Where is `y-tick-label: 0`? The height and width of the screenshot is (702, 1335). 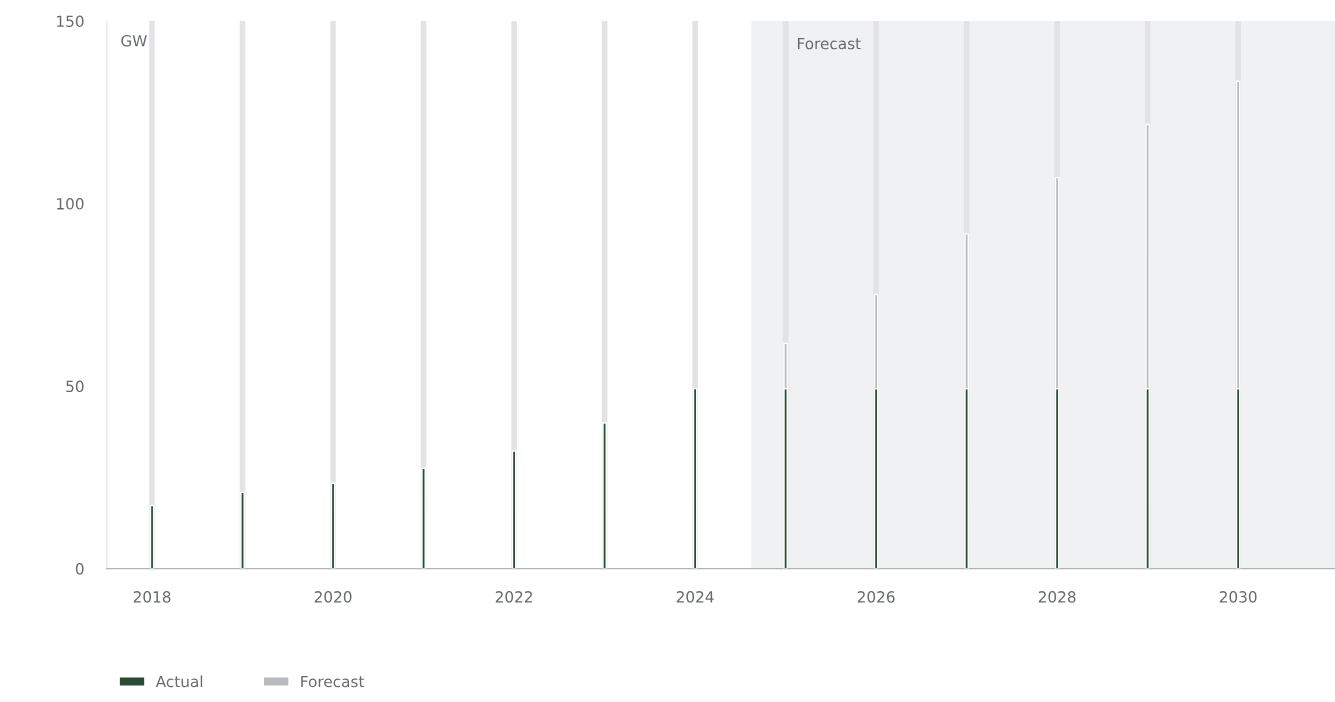 y-tick-label: 0 is located at coordinates (79, 569).